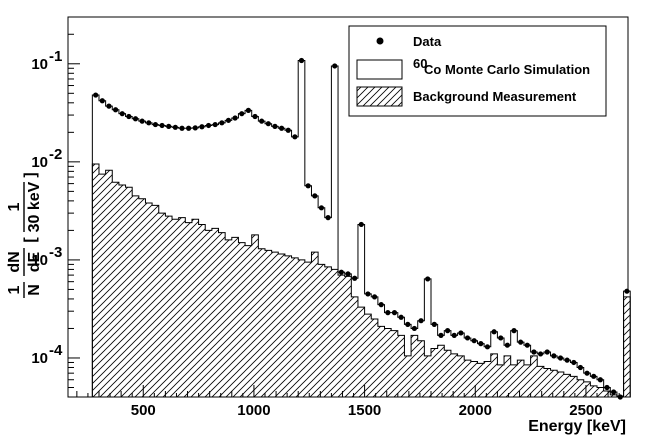 Image resolution: width=646 pixels, height=442 pixels. What do you see at coordinates (495, 96) in the screenshot?
I see `legend-bg-label: Background Measurement` at bounding box center [495, 96].